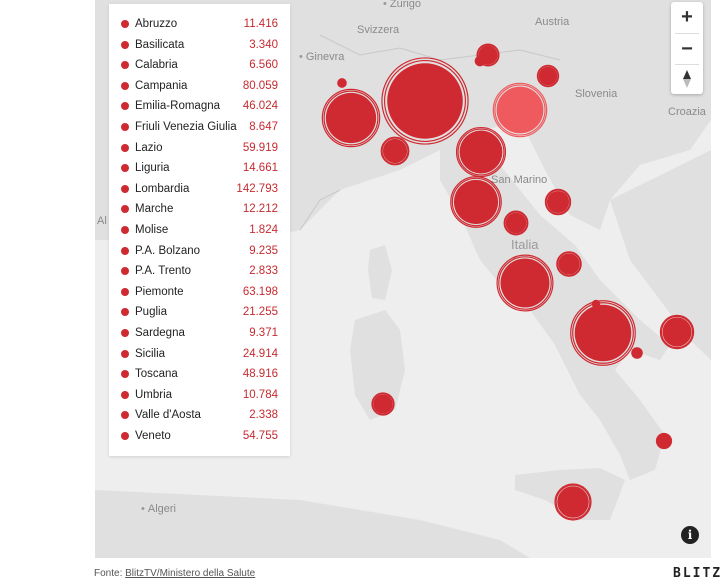 The width and height of the screenshot is (721, 586). What do you see at coordinates (199, 148) in the screenshot?
I see `legend-item: Lazio 59.919` at bounding box center [199, 148].